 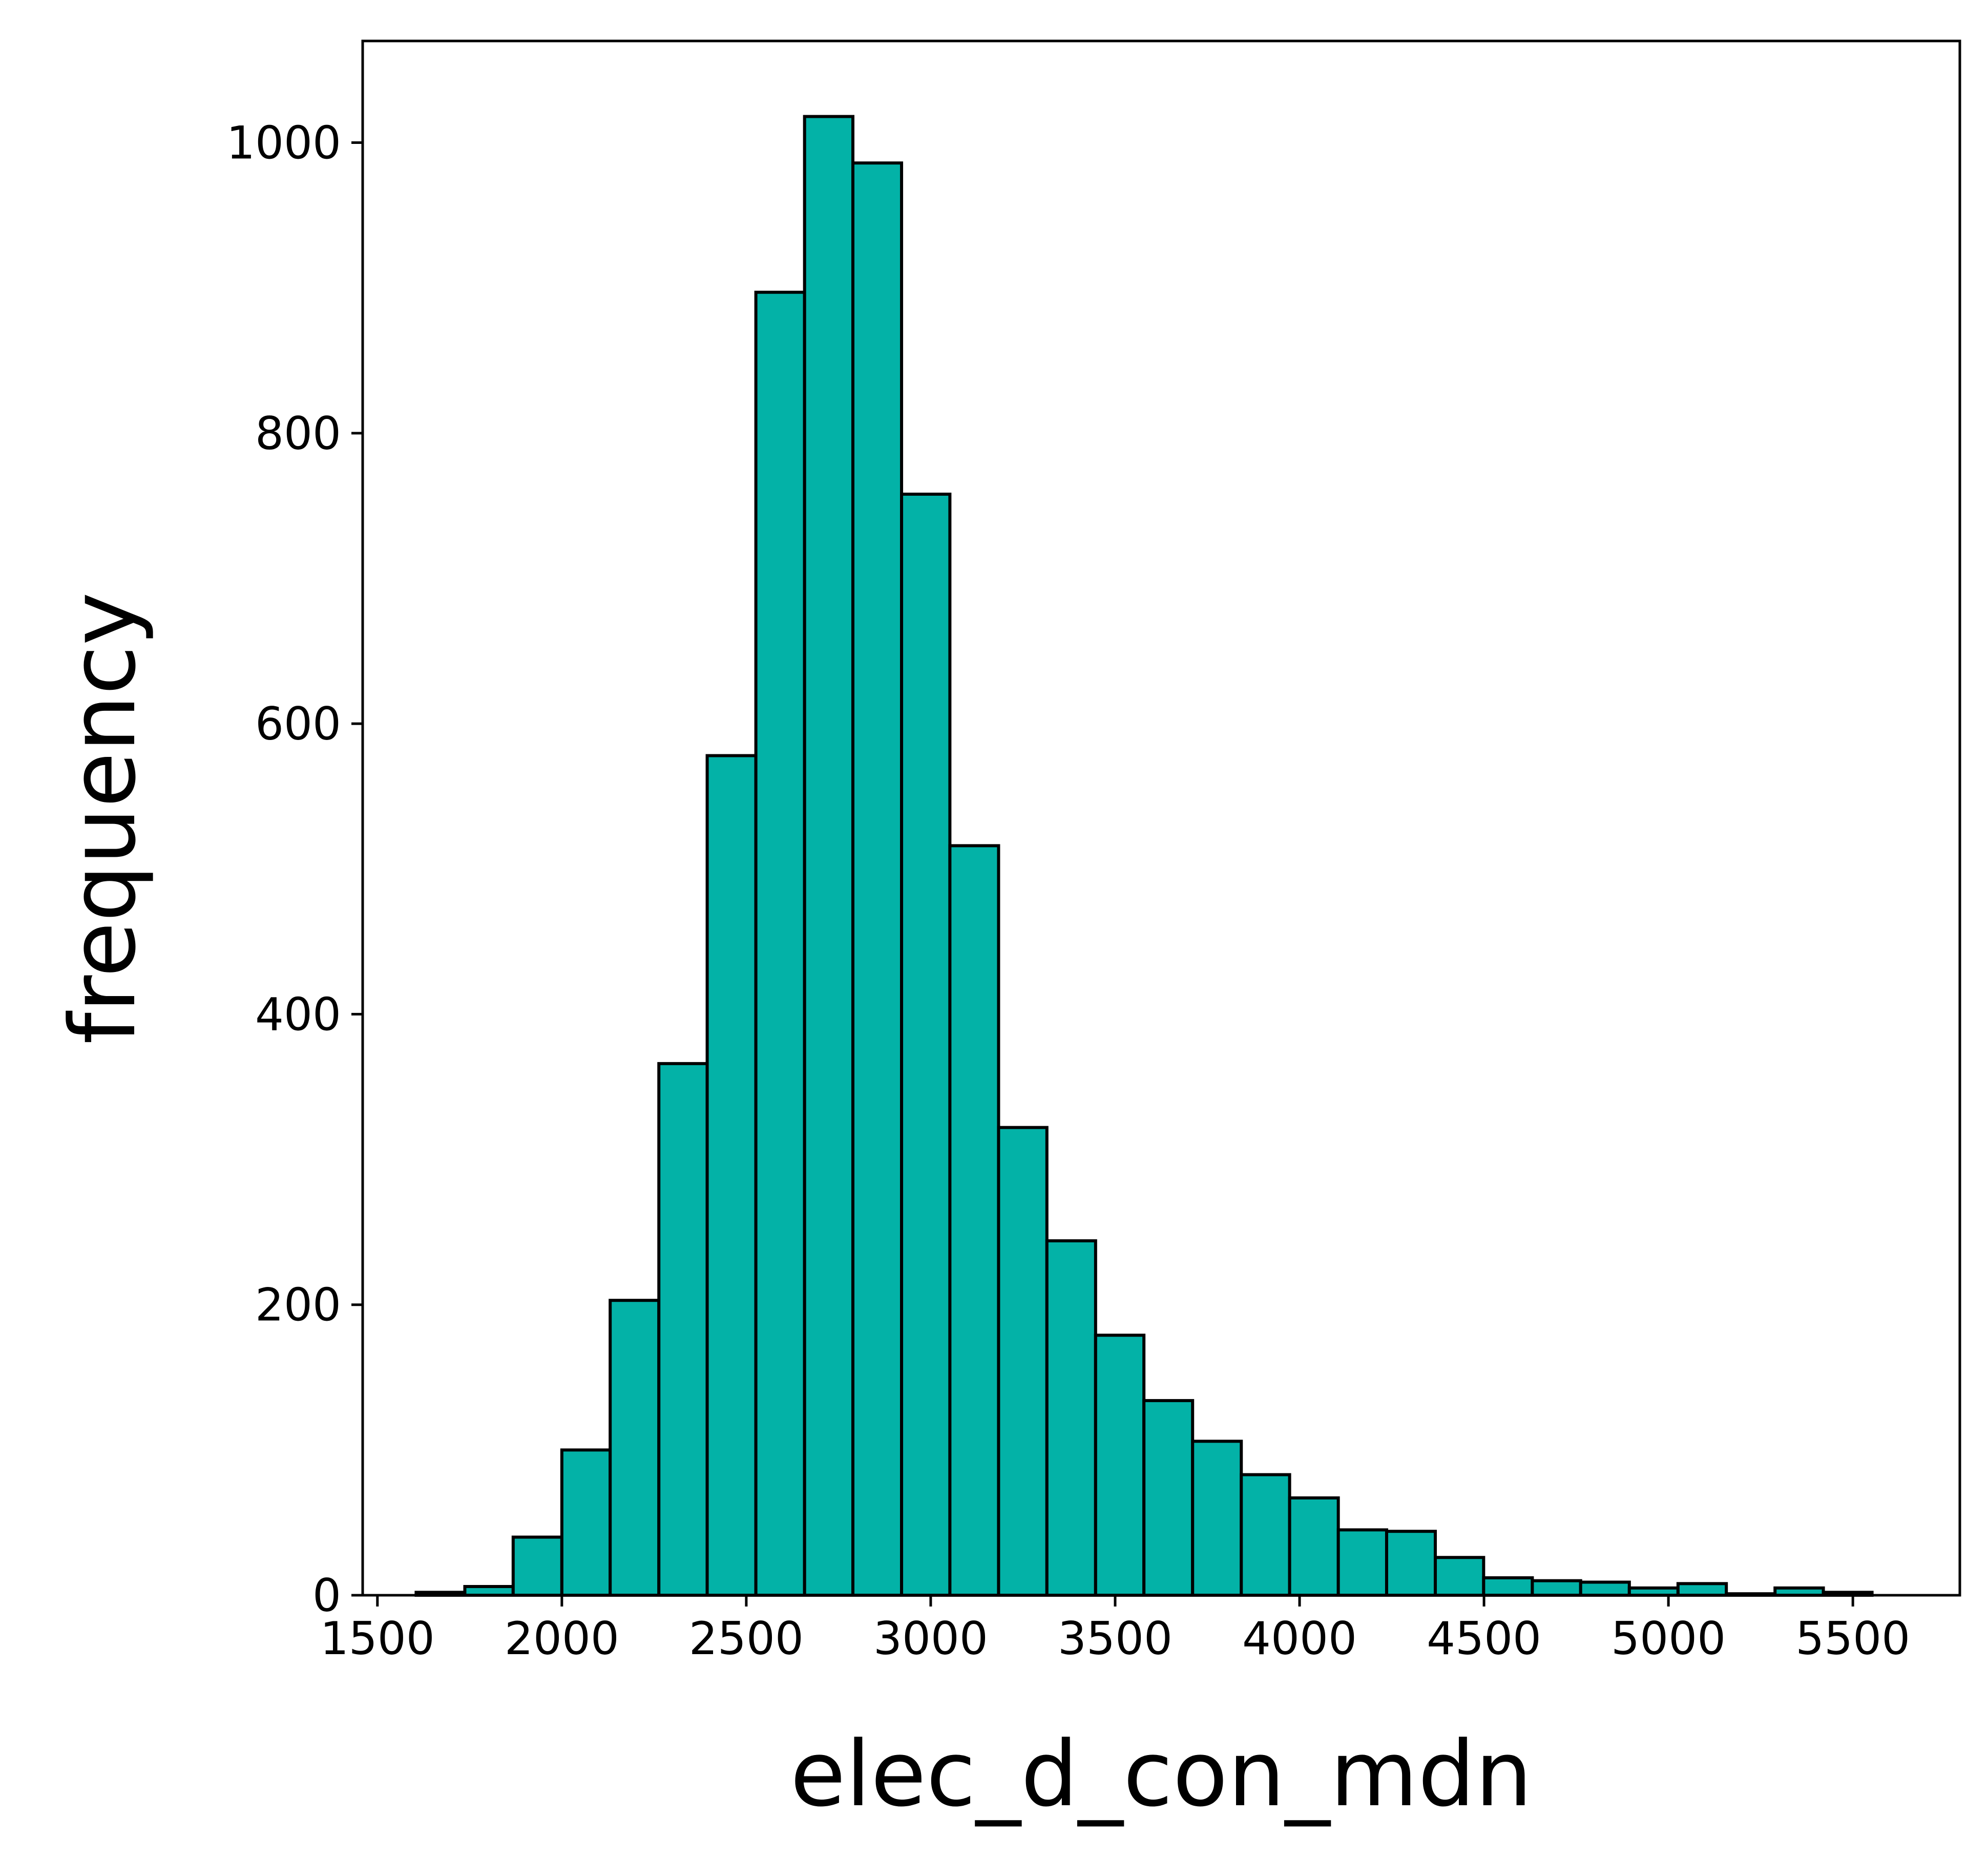 I want to click on x-tick-label: 5500, so click(x=1852, y=1639).